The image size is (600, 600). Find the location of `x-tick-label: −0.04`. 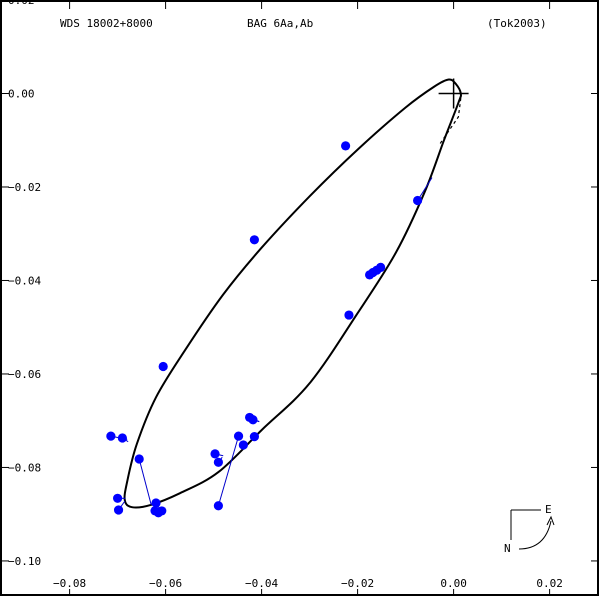

x-tick-label: −0.04 is located at coordinates (261, 583).